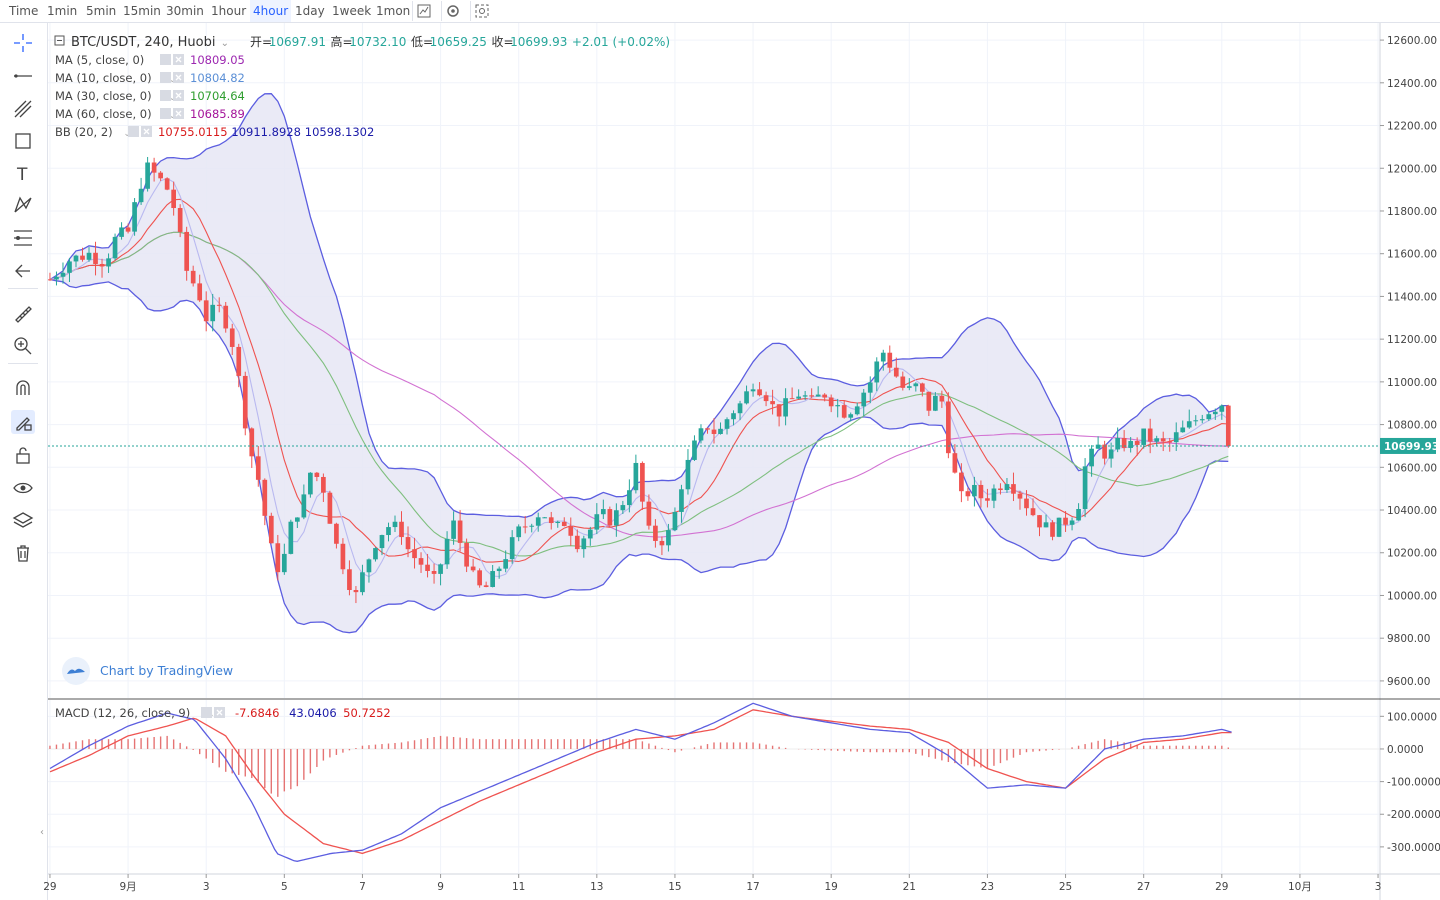  Describe the element at coordinates (103, 78) in the screenshot. I see `indicator-title: MA (10, close, 0)` at that location.